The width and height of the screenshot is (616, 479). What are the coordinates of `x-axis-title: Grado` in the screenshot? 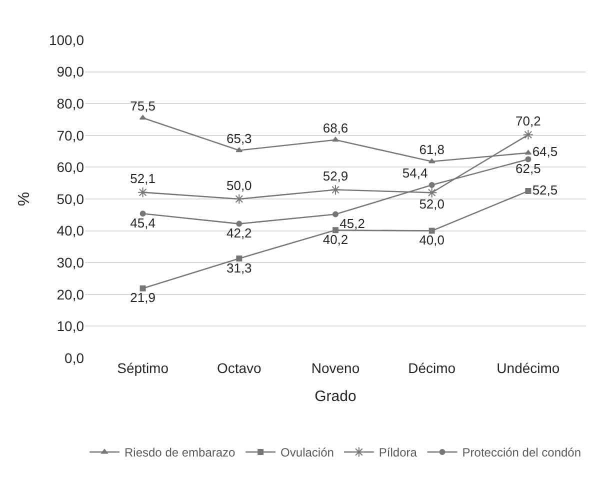 It's located at (335, 396).